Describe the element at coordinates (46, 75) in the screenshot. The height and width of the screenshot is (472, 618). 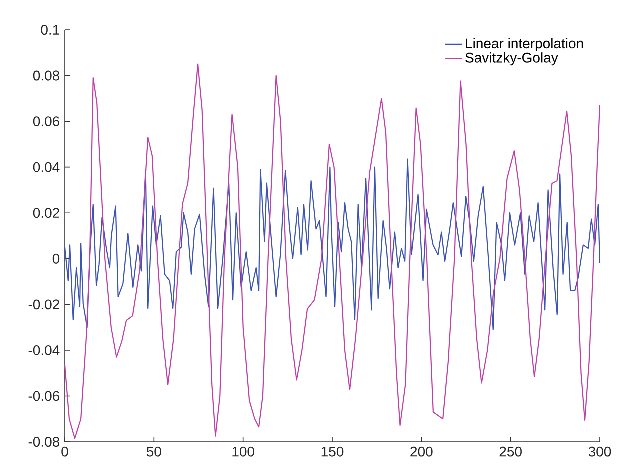
I see `y-tick-label: 0.08` at that location.